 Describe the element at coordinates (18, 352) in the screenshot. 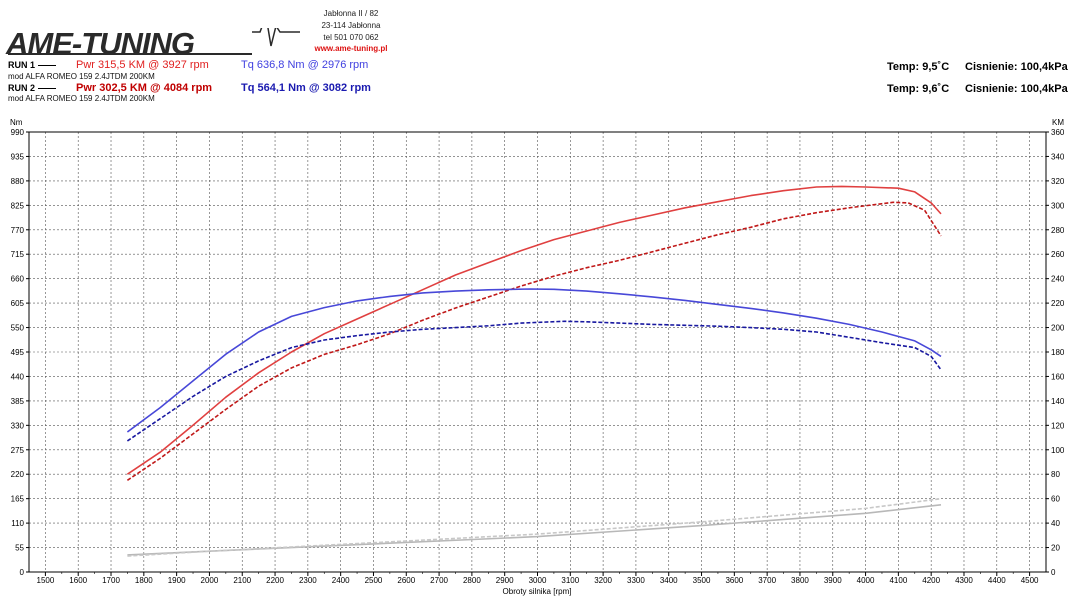

I see `y-tick-label-left: 495` at that location.